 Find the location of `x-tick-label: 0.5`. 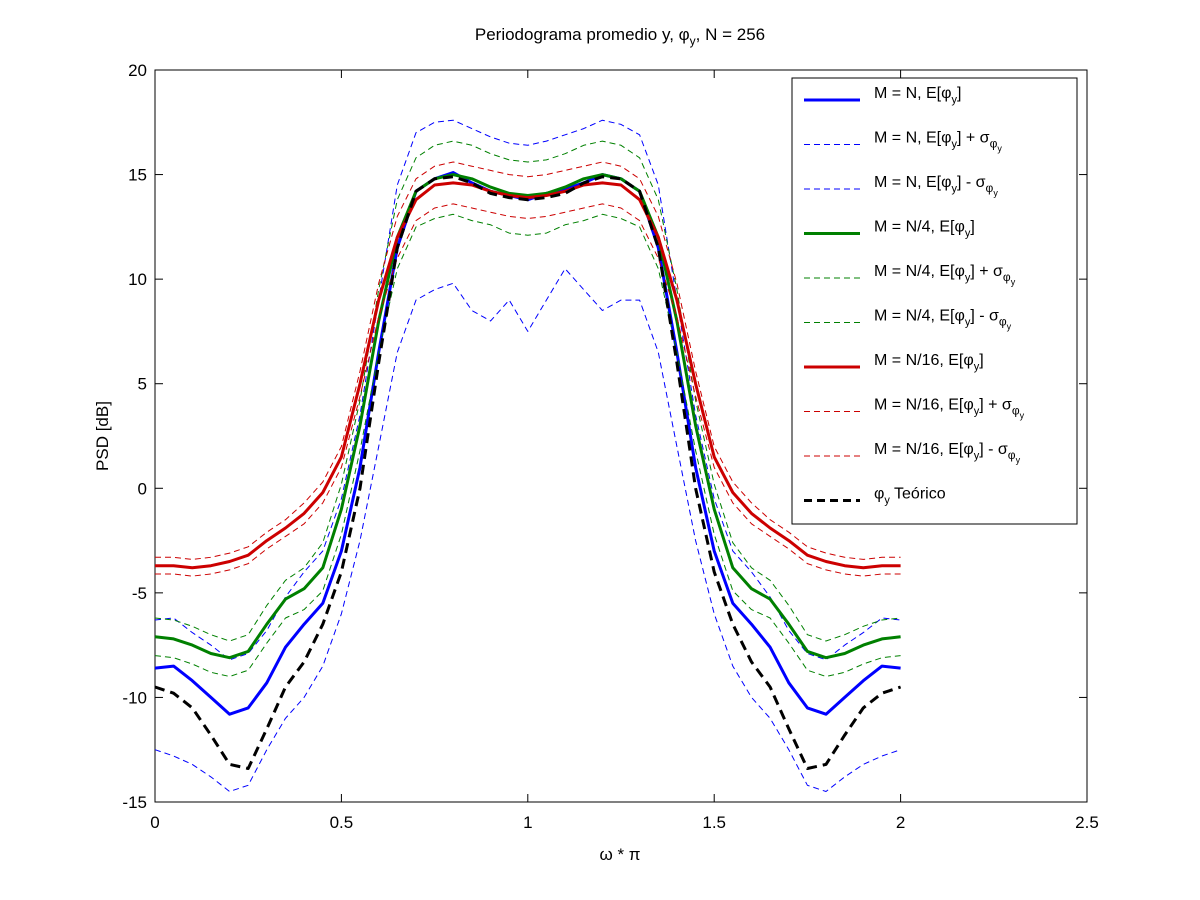

x-tick-label: 0.5 is located at coordinates (342, 822).